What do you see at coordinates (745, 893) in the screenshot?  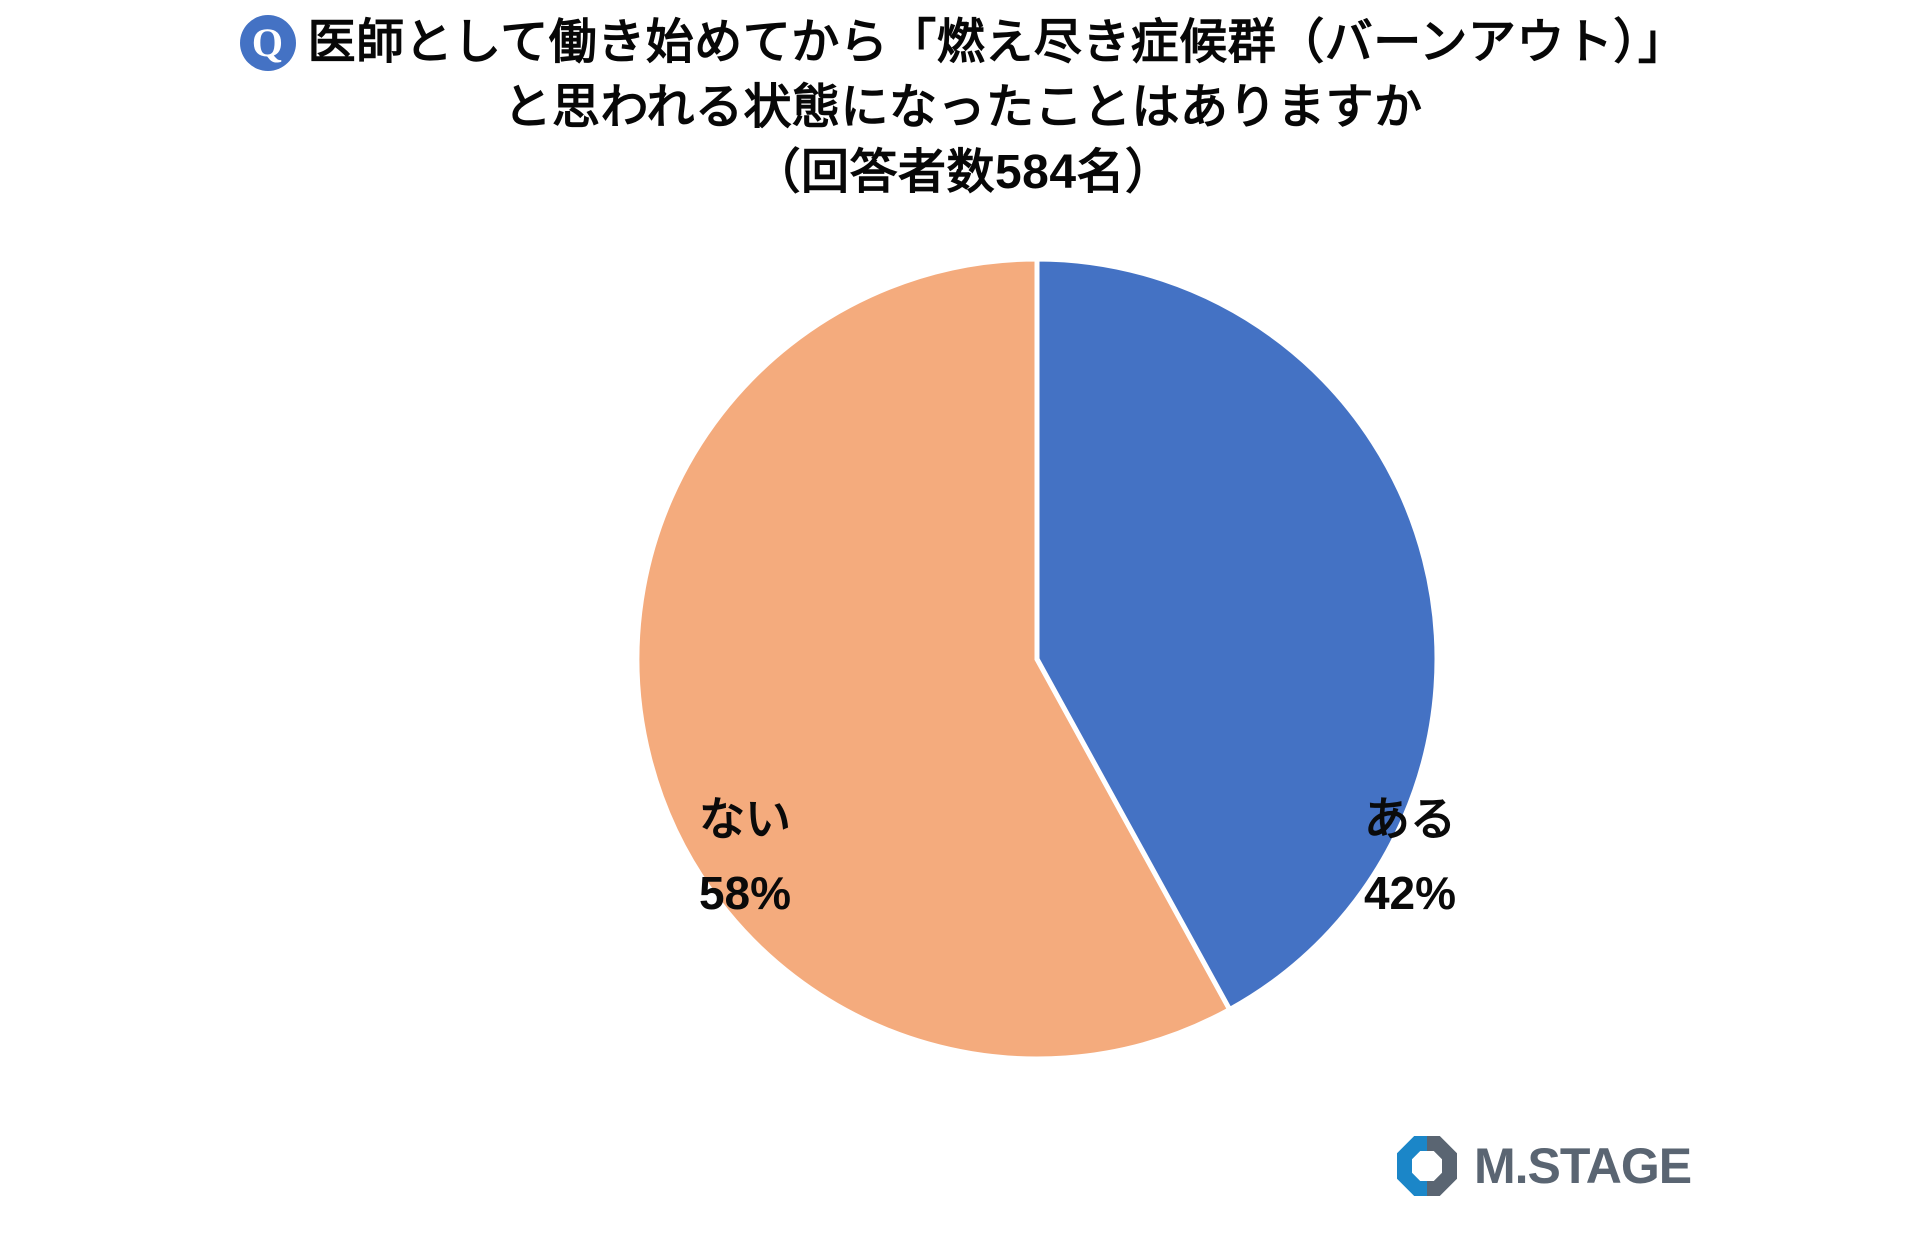 I see `pie-label-nai-value: 58%` at bounding box center [745, 893].